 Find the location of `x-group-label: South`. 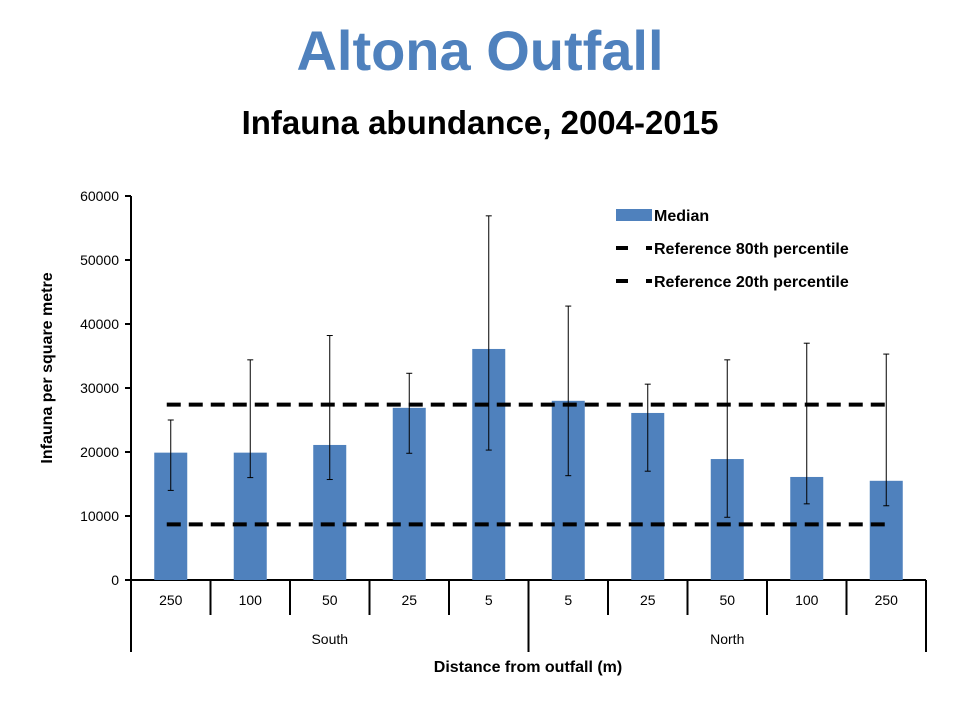

x-group-label: South is located at coordinates (329, 639).